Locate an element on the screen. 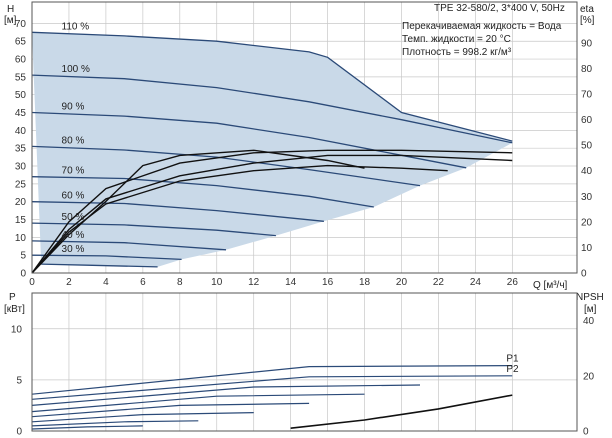 Image resolution: width=612 pixels, height=438 pixels. x-tick-label: 2 is located at coordinates (69, 282).